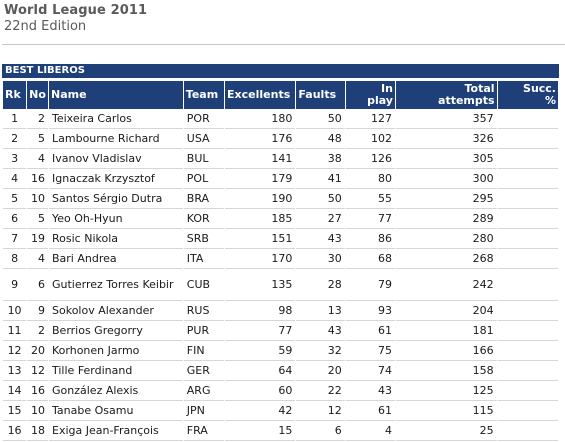  Describe the element at coordinates (446, 371) in the screenshot. I see `cell-total: 158` at that location.